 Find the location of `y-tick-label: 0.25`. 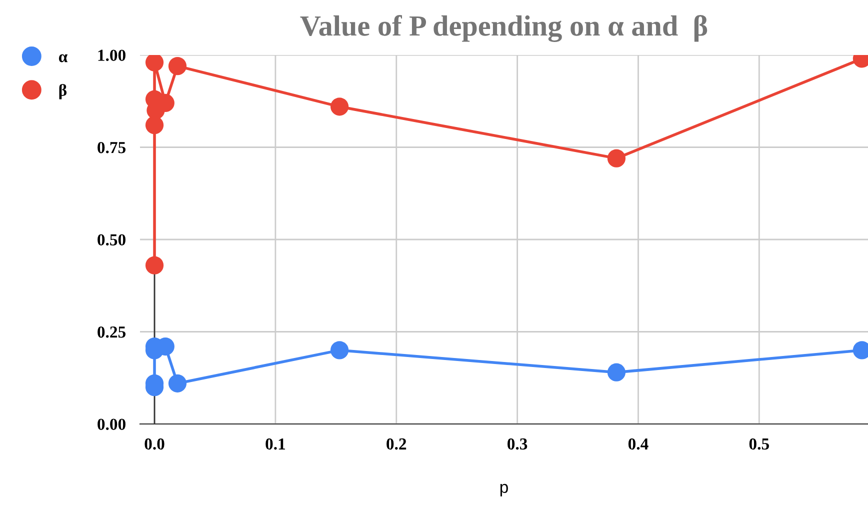

y-tick-label: 0.25 is located at coordinates (112, 332).